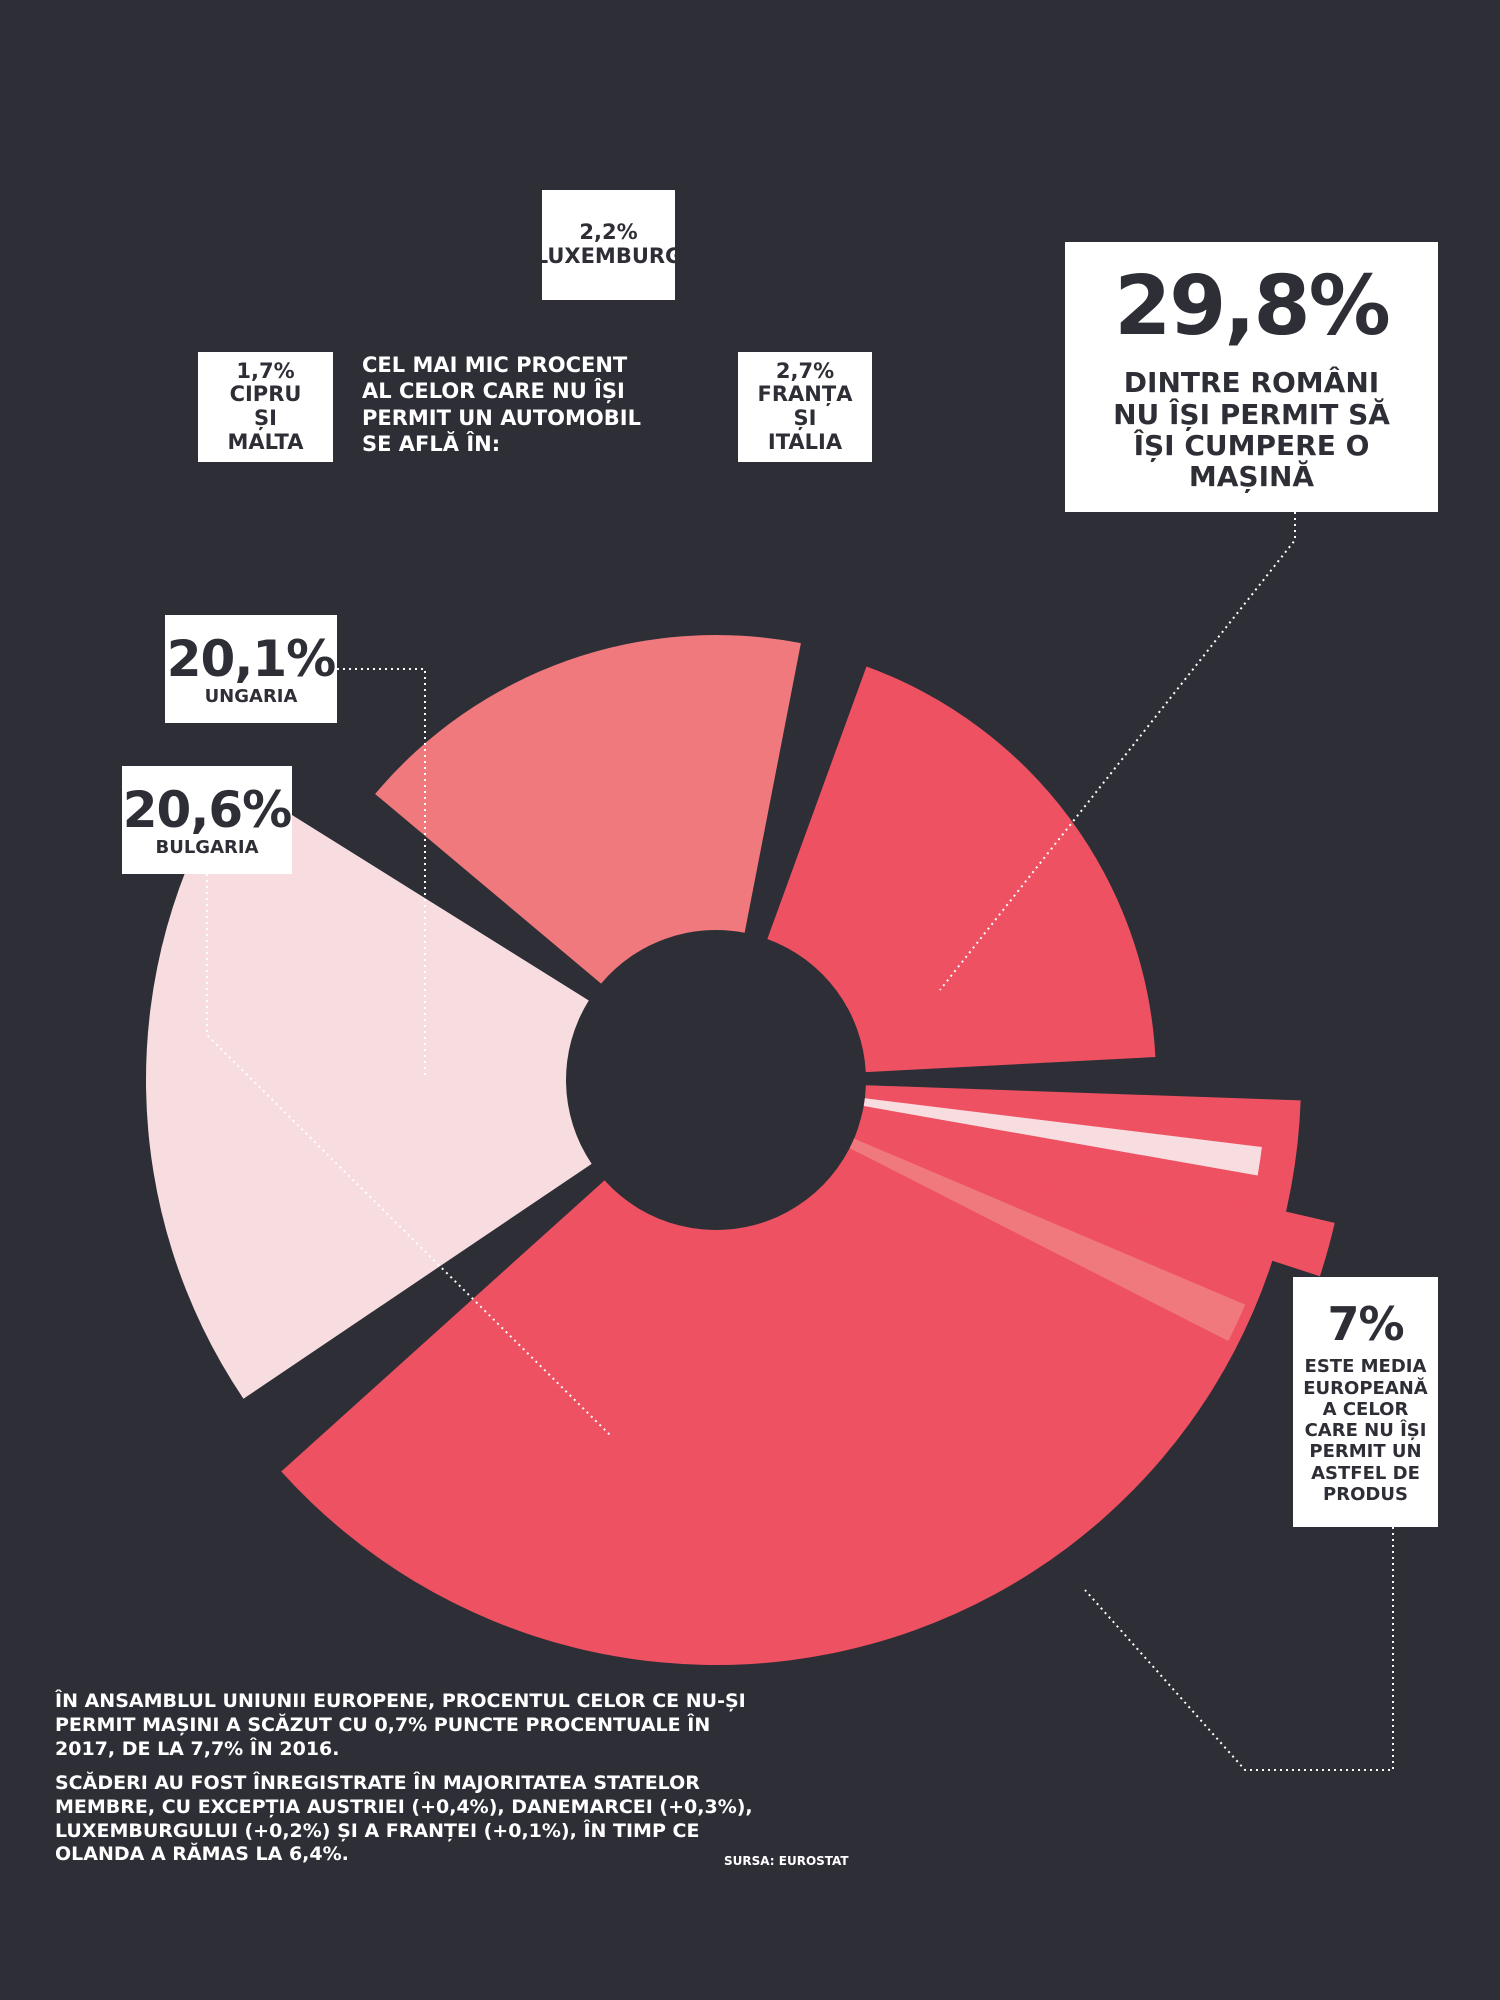 The width and height of the screenshot is (1500, 2000). Describe the element at coordinates (786, 1861) in the screenshot. I see `source-note: SURSA: EUROSTAT` at that location.